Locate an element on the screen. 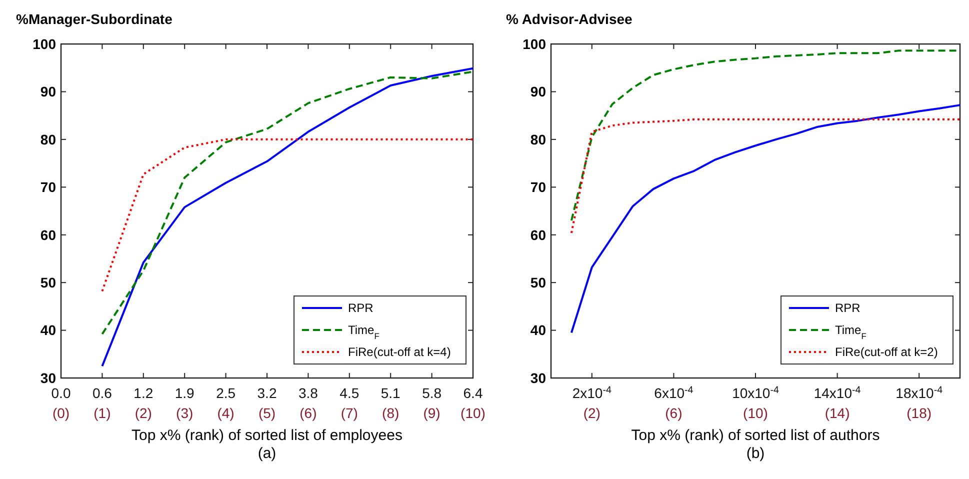 The width and height of the screenshot is (969, 479). legend-label: FiRe(cut-off at k=2) is located at coordinates (886, 352).